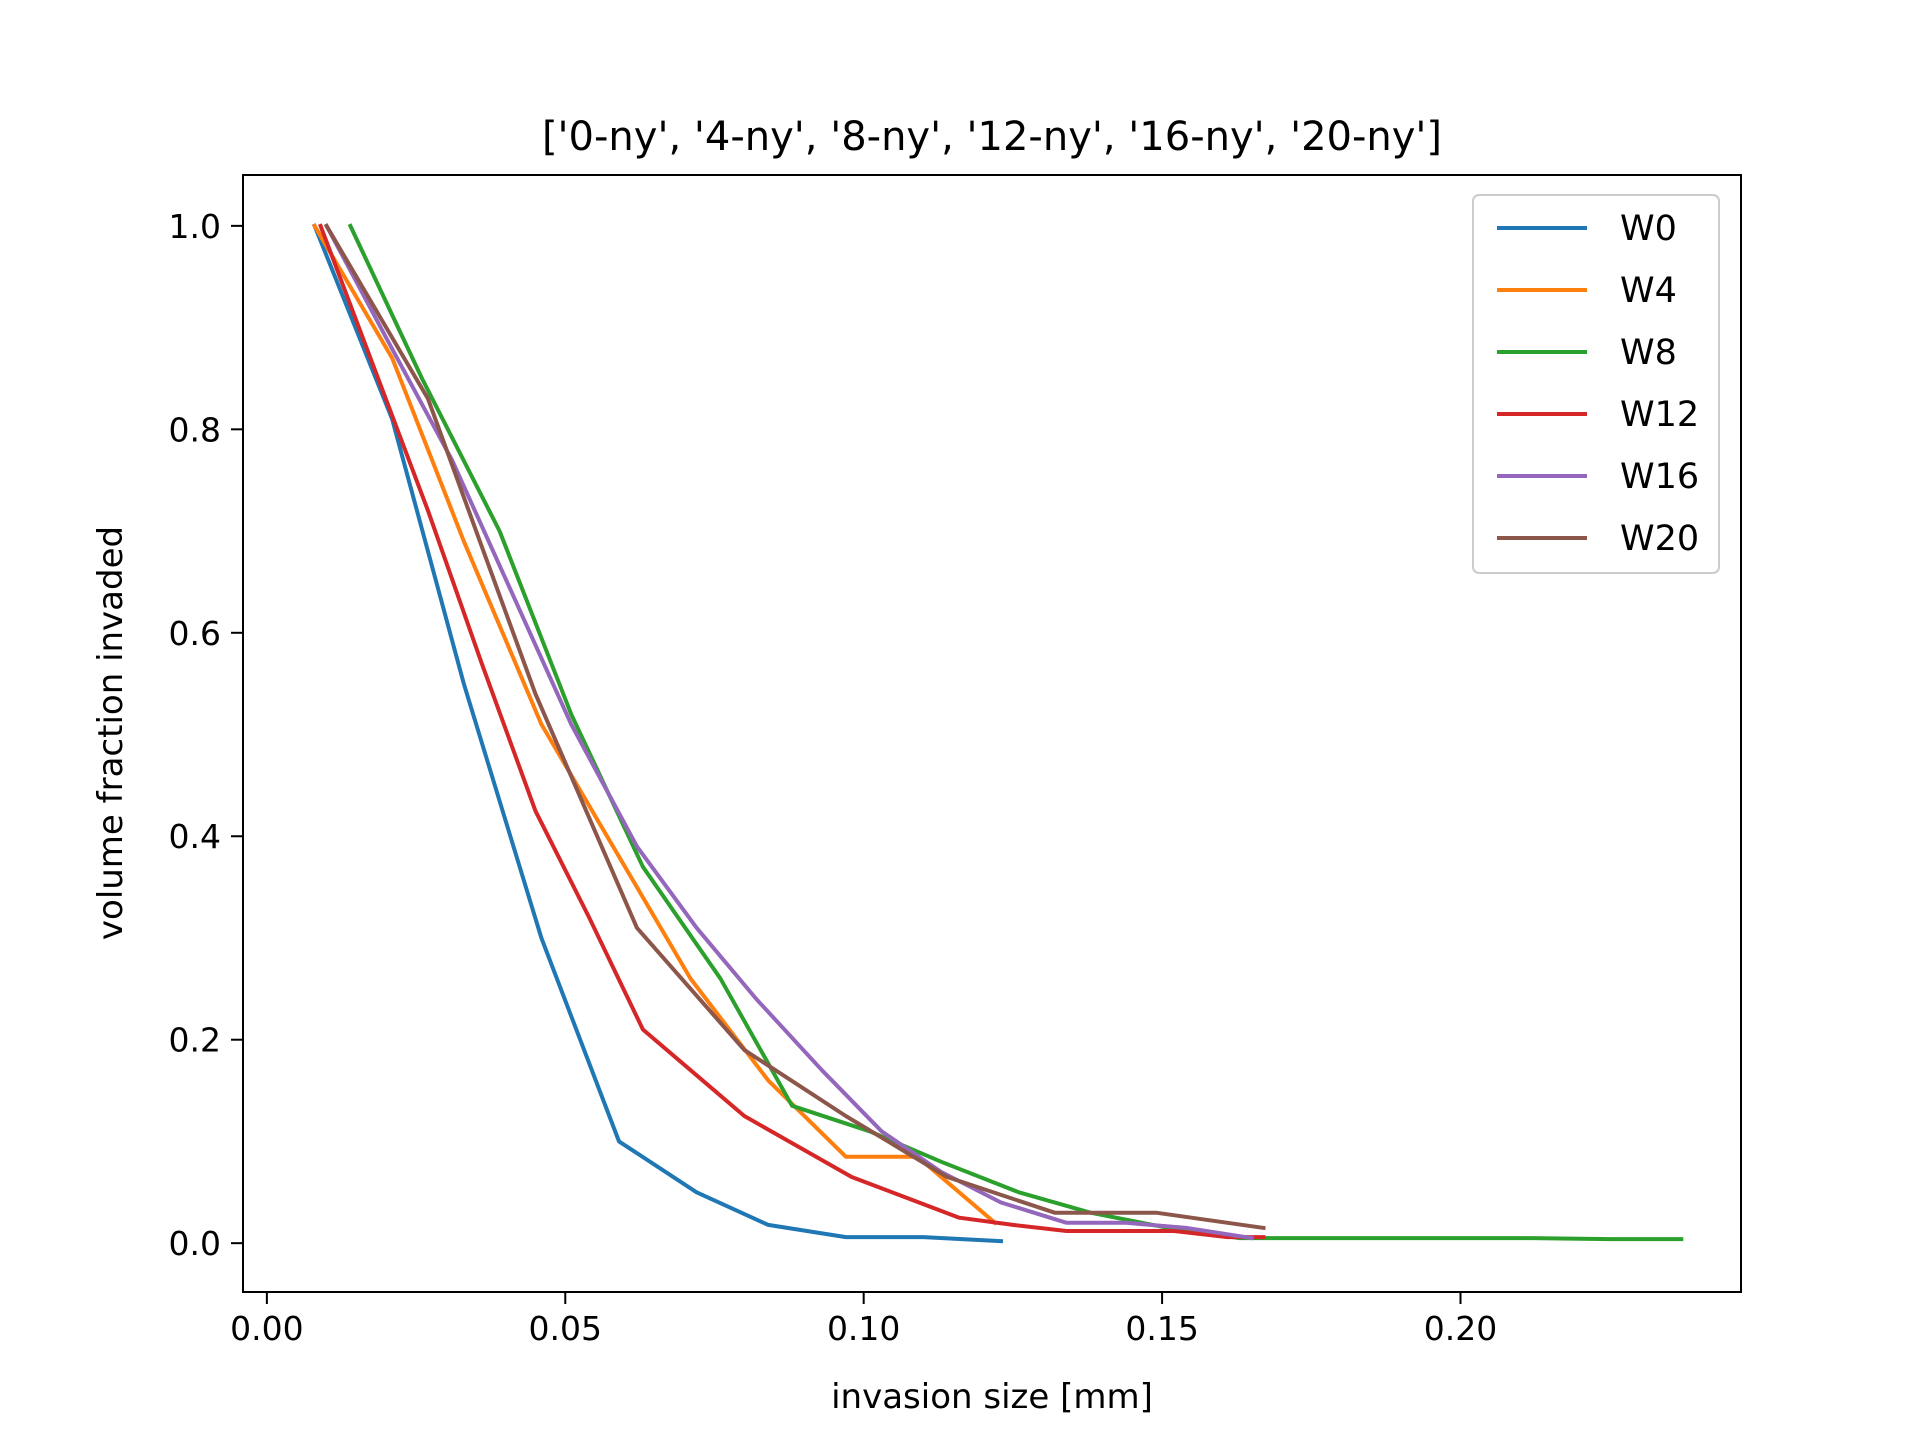  What do you see at coordinates (1659, 539) in the screenshot?
I see `legend-label-w20: W20` at bounding box center [1659, 539].